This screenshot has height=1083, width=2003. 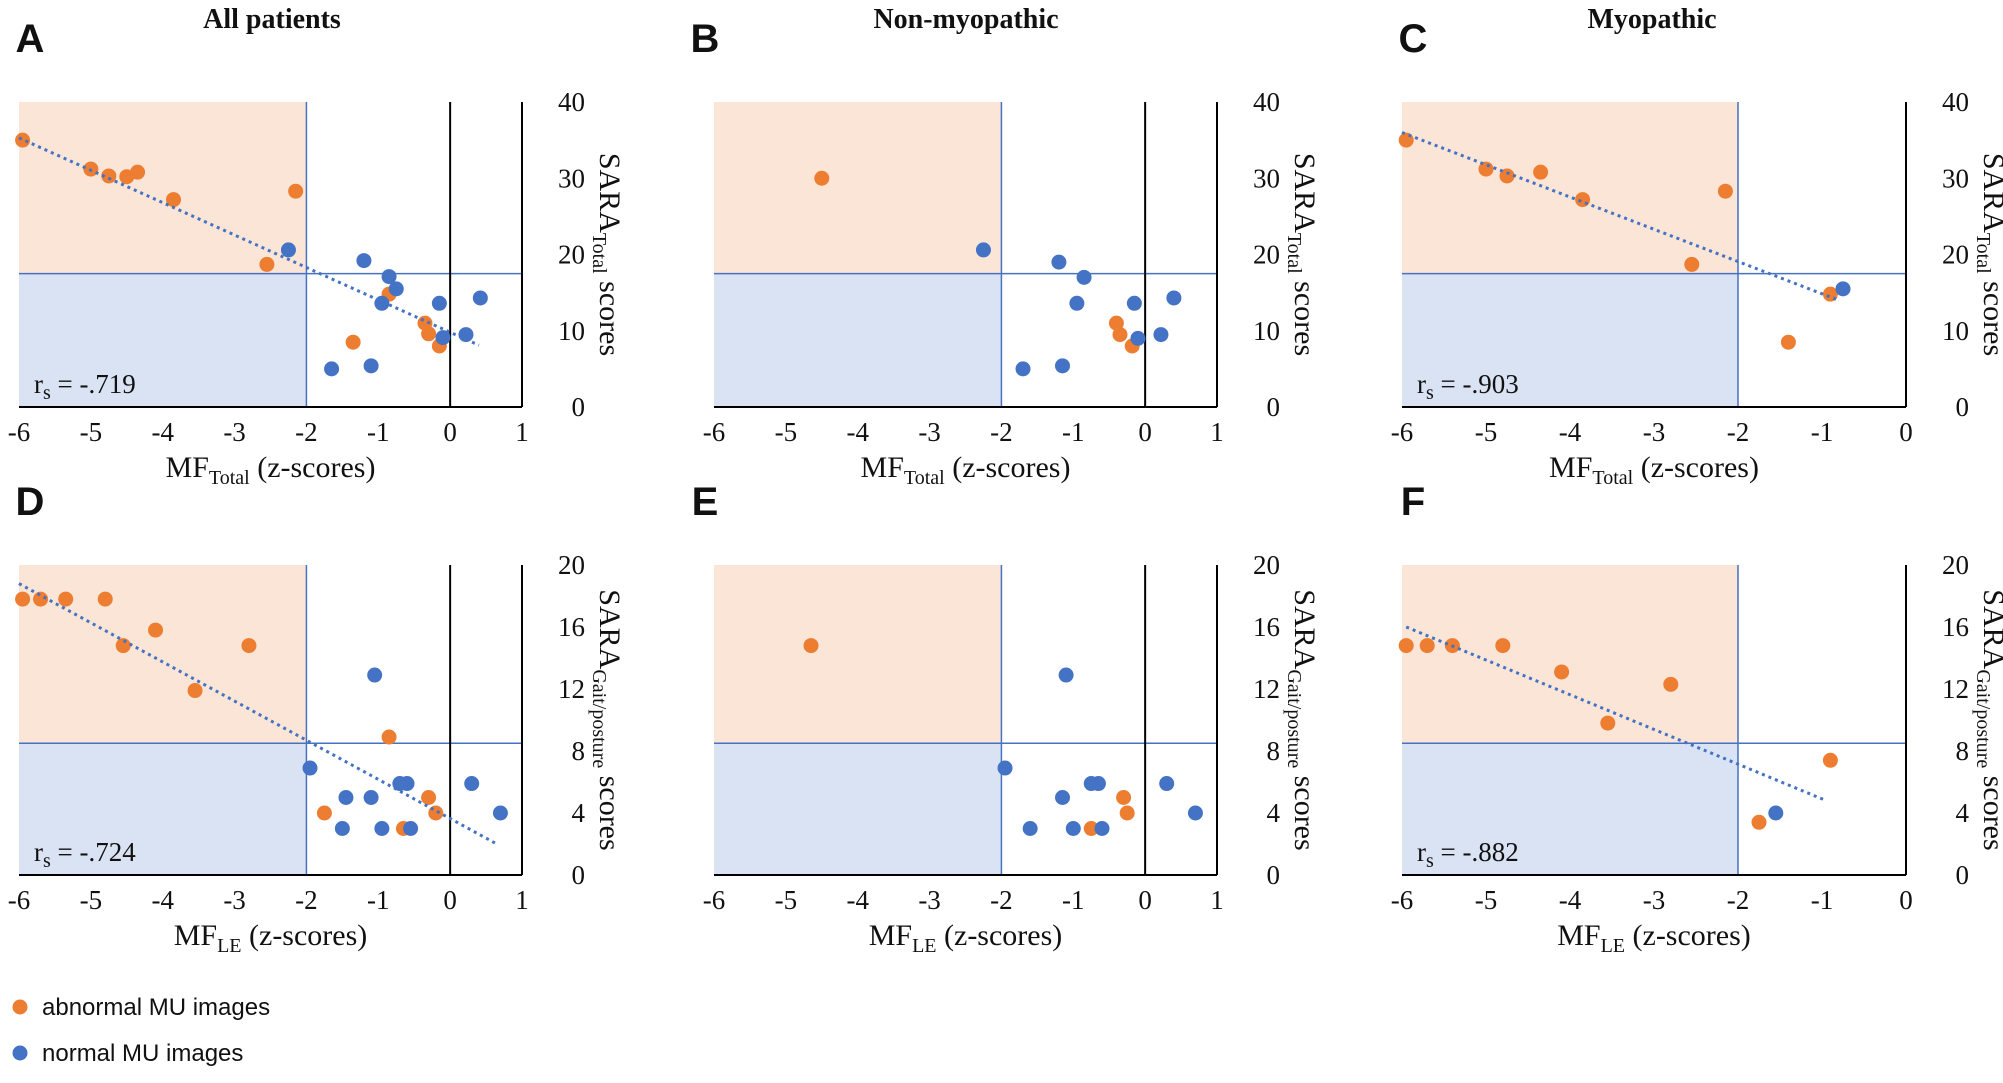 What do you see at coordinates (1955, 689) in the screenshot?
I see `y-tick-label: 12` at bounding box center [1955, 689].